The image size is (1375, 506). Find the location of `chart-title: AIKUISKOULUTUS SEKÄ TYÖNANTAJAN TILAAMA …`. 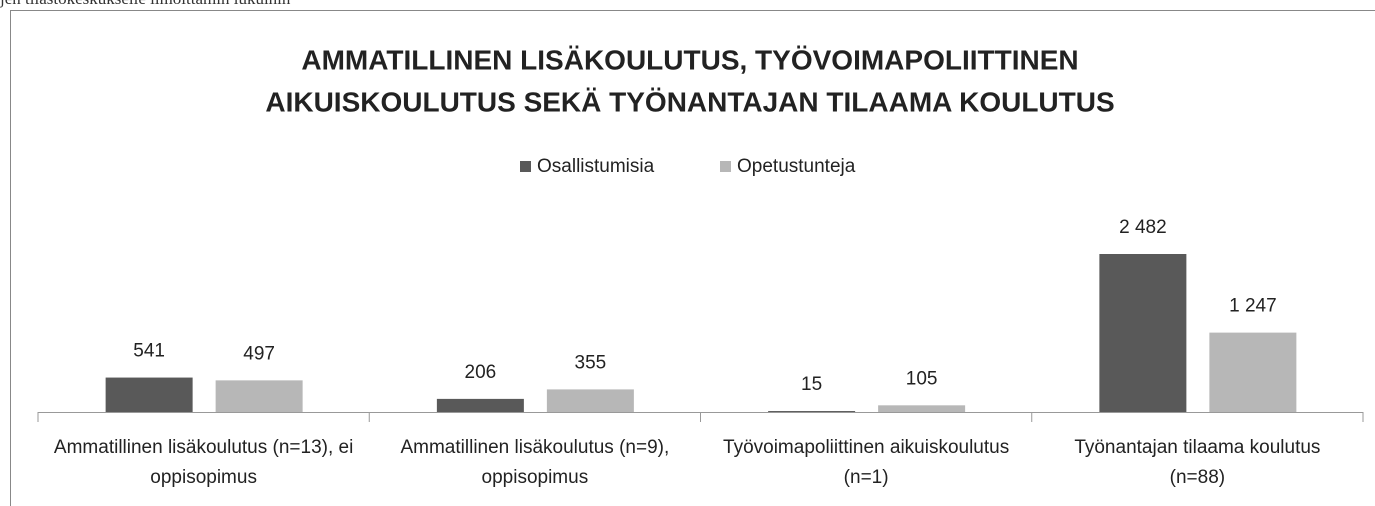

chart-title: AIKUISKOULUTUS SEKÄ TYÖNANTAJAN TILAAMA … is located at coordinates (689, 101).